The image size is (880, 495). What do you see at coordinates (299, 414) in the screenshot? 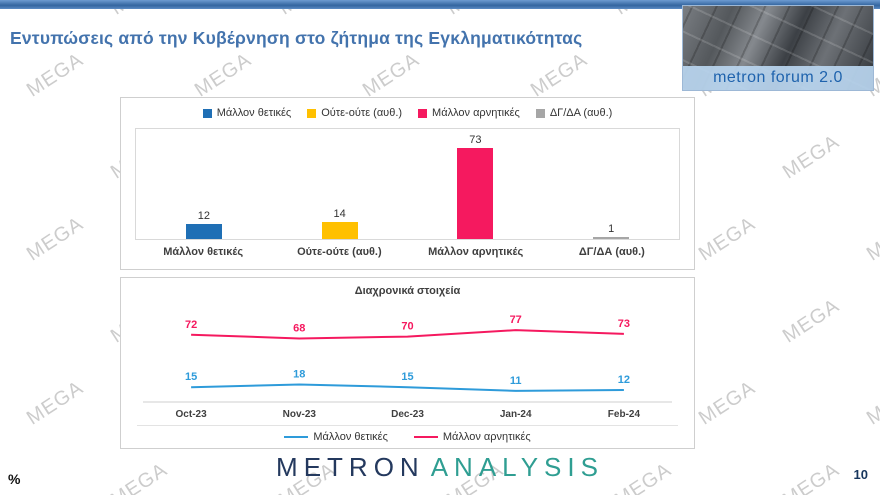
I see `x-axis-label: Nov-23` at bounding box center [299, 414].